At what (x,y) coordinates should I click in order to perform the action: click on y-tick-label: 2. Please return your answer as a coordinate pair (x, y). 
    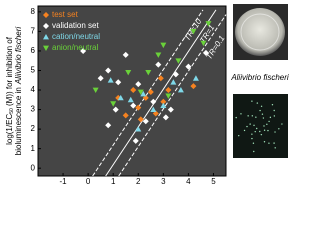
    Looking at the image, I should click on (33, 128).